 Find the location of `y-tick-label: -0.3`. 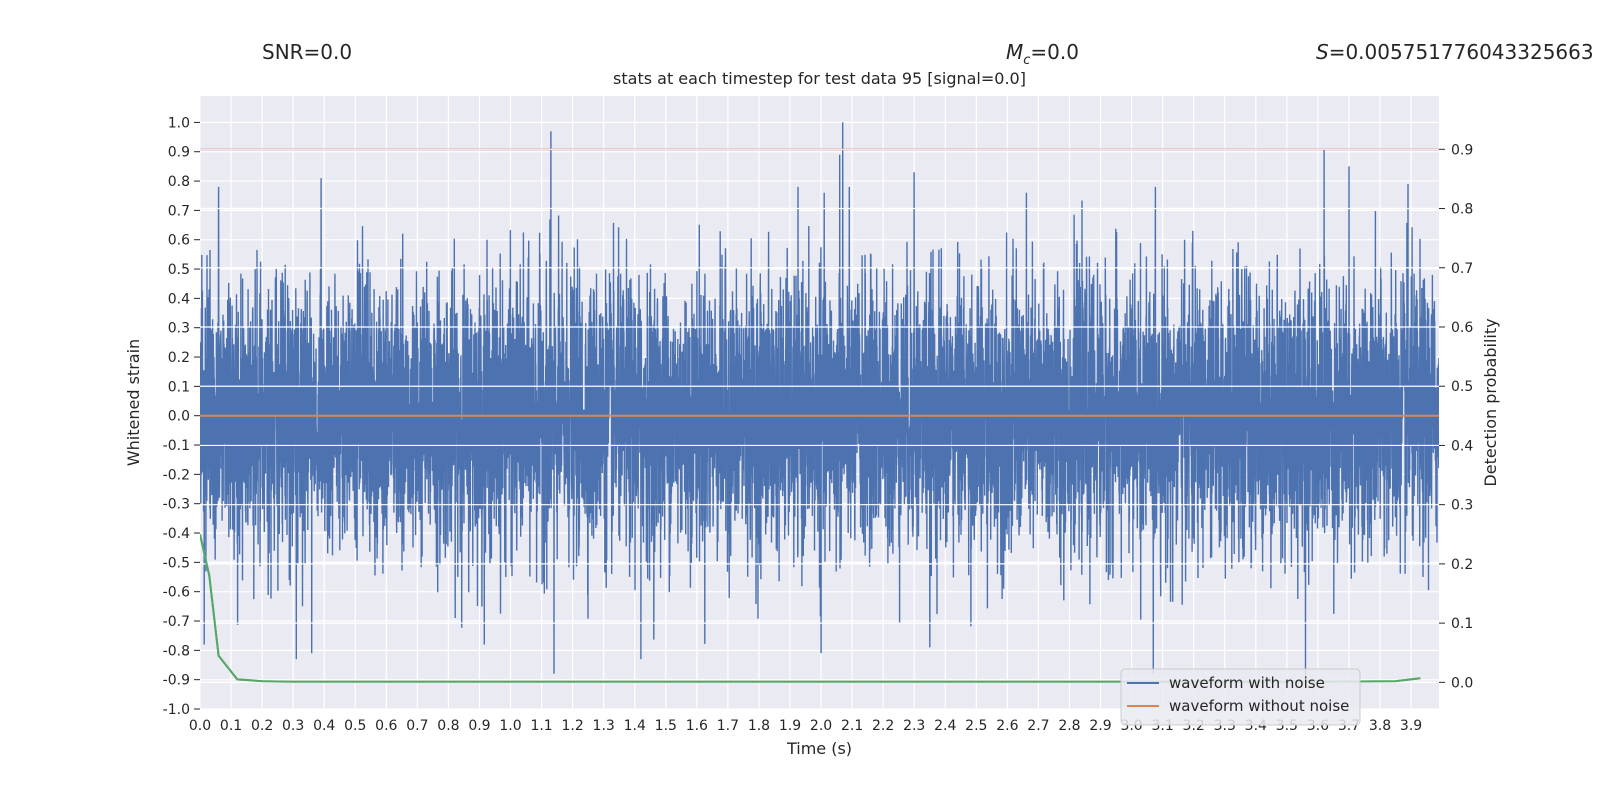

y-tick-label: -0.3 is located at coordinates (176, 505).